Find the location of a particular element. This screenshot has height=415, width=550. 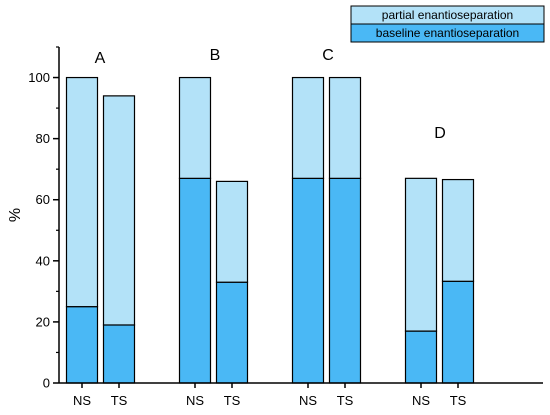

group-label-b: B is located at coordinates (215, 55).